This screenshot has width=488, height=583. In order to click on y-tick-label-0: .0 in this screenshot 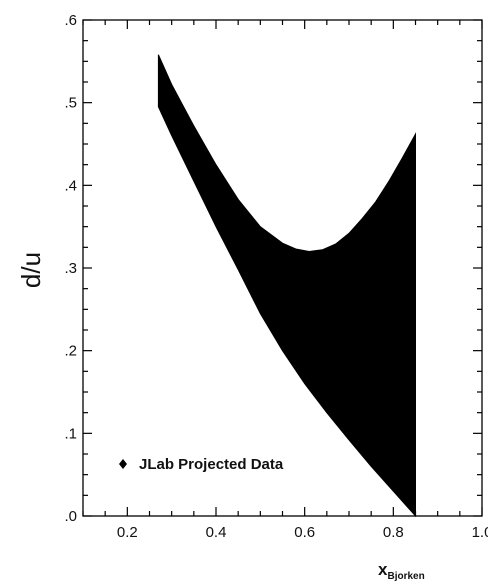, I will do `click(70, 516)`.